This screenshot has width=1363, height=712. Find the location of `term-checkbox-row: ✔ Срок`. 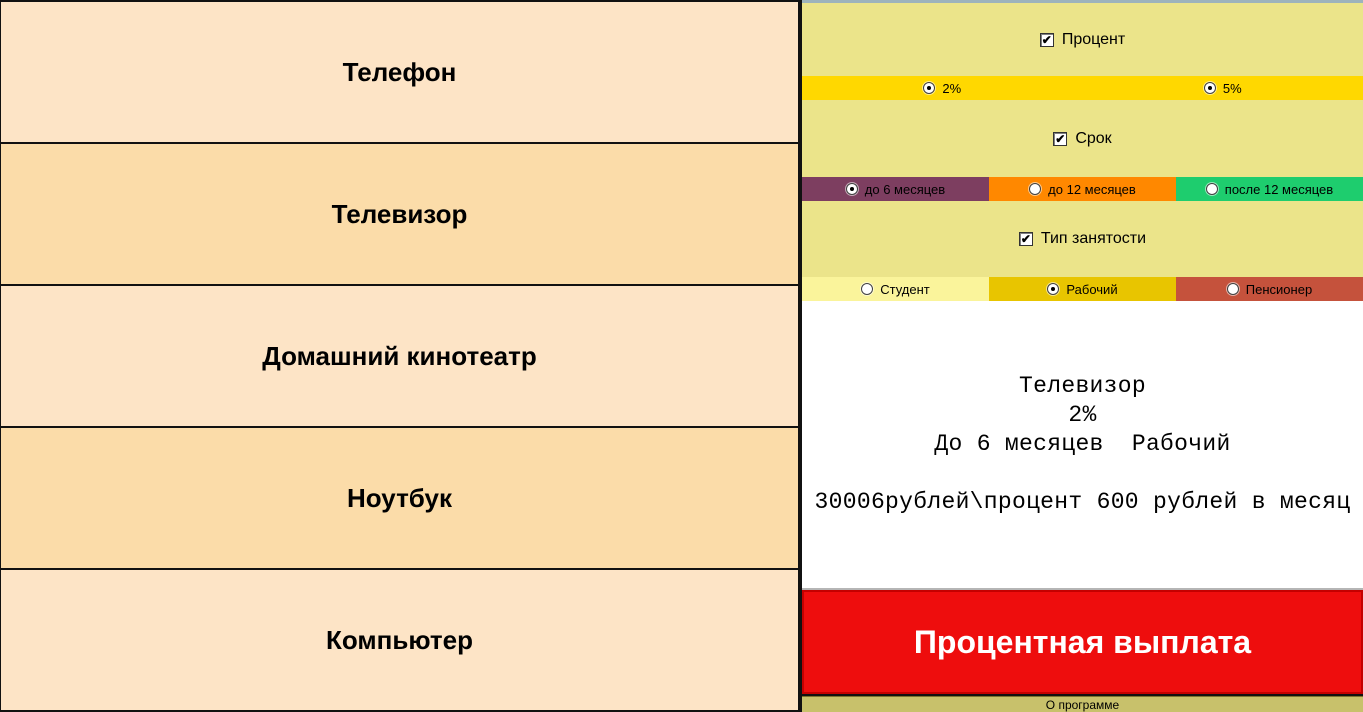

term-checkbox-row: ✔ Срок is located at coordinates (1082, 138).